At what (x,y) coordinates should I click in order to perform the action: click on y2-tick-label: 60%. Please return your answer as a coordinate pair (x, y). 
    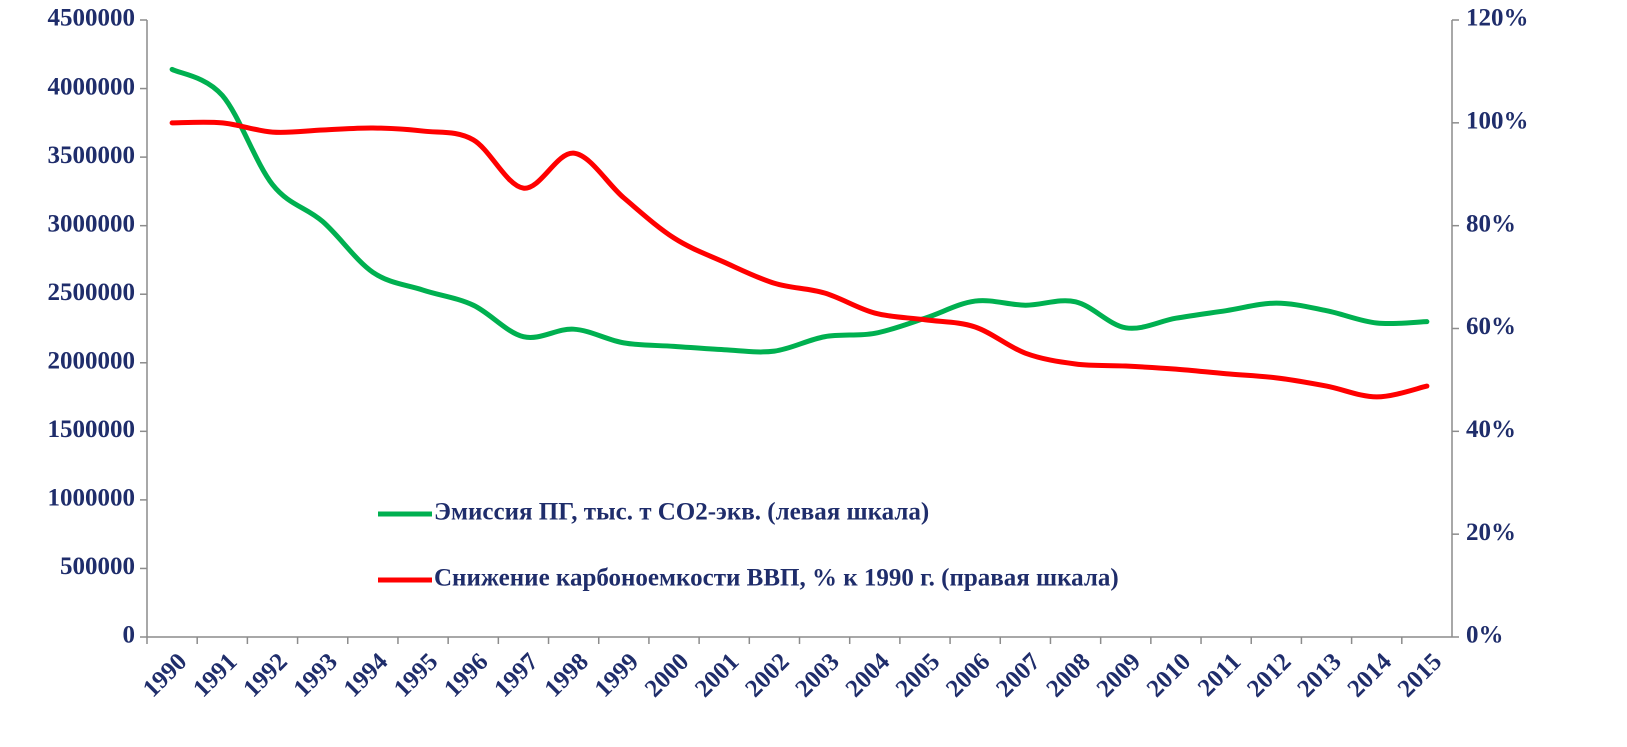
    Looking at the image, I should click on (1491, 326).